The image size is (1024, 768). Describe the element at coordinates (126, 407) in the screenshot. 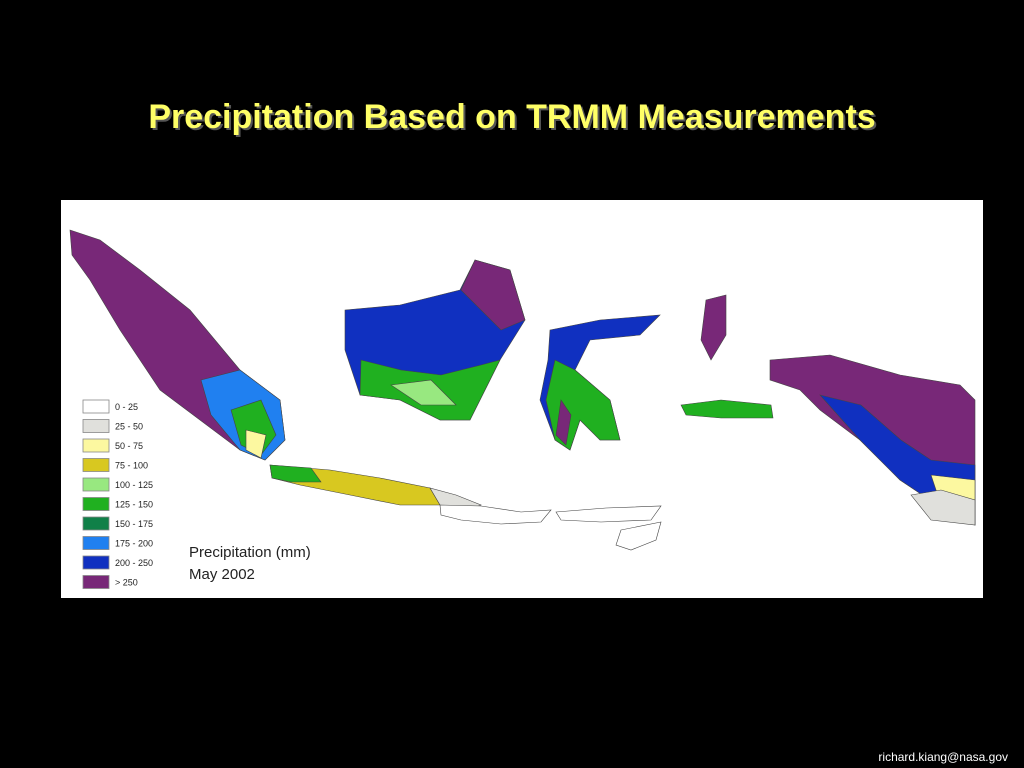

I see `legend-label: 0 - 25` at that location.